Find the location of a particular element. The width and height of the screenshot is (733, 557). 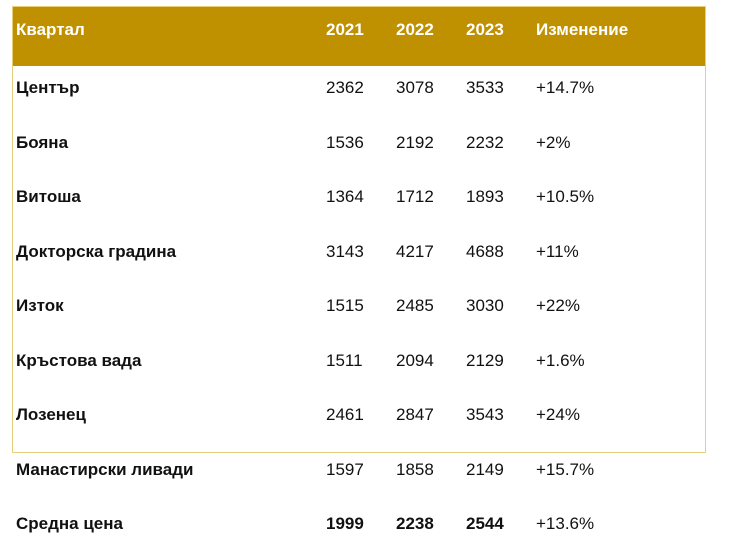

row-label: Кръстова вада is located at coordinates (79, 360).